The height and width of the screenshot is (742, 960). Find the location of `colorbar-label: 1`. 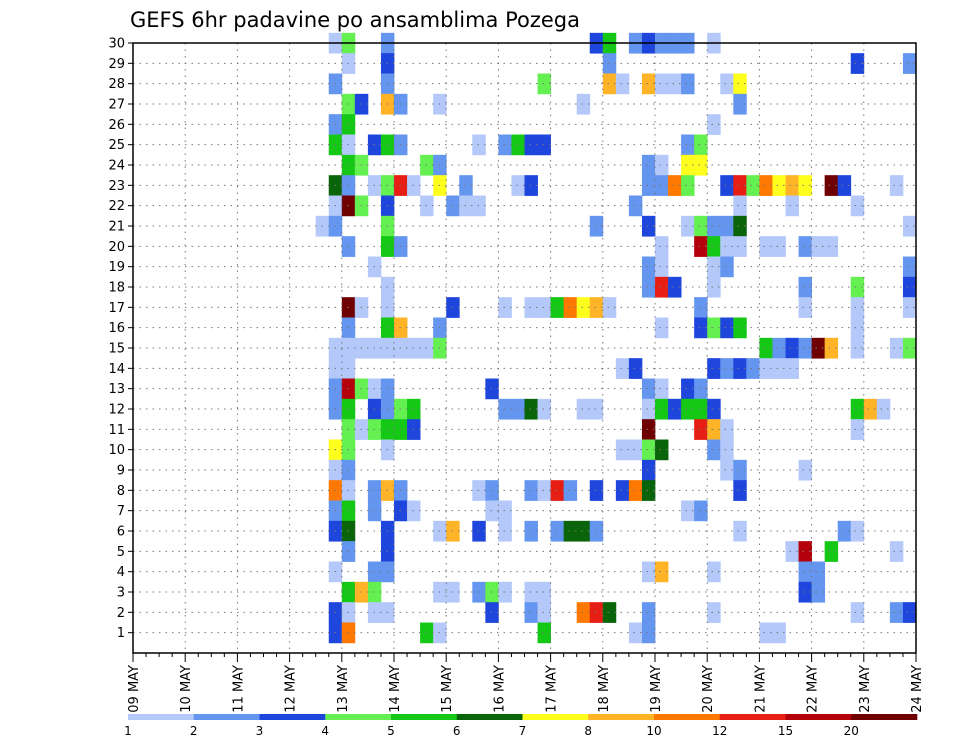

colorbar-label: 1 is located at coordinates (128, 731).